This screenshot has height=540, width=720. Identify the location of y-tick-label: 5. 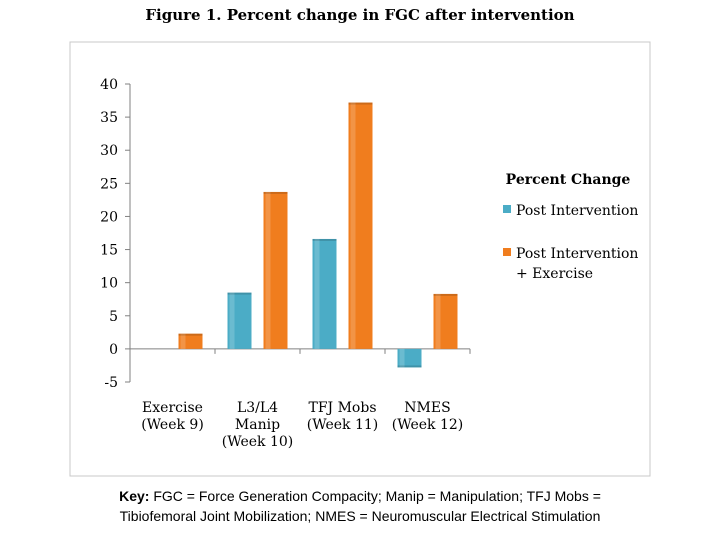
(113, 317).